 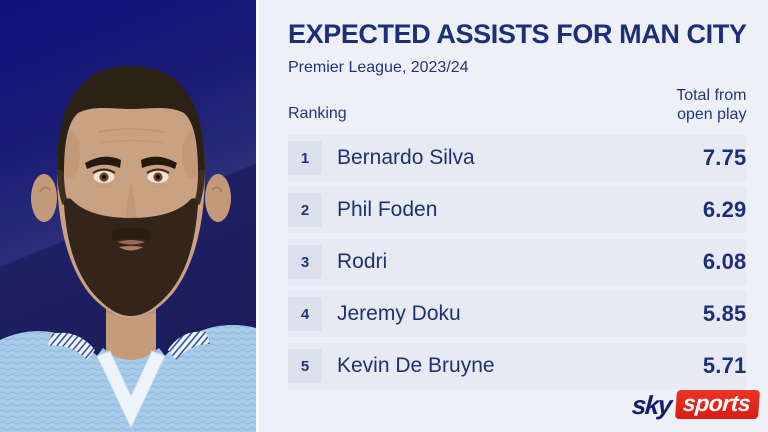 I want to click on player-eyebrows, so click(x=131, y=162).